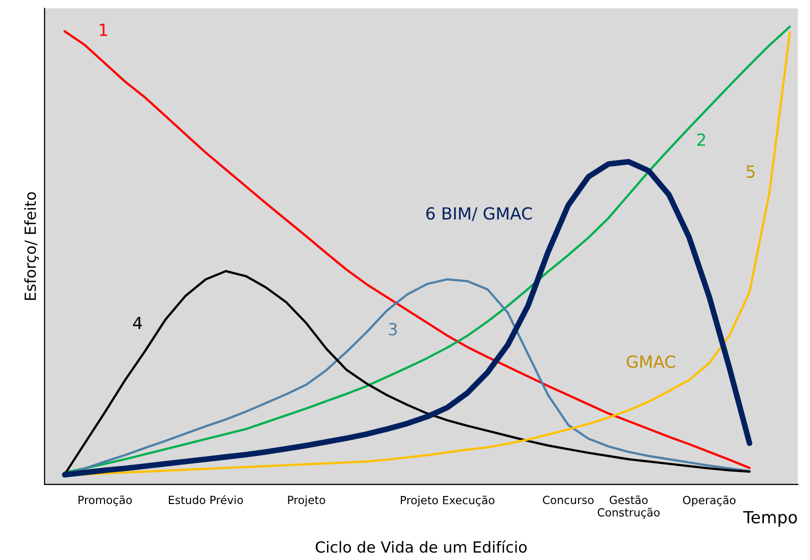  What do you see at coordinates (104, 30) in the screenshot?
I see `series-label: 1` at bounding box center [104, 30].